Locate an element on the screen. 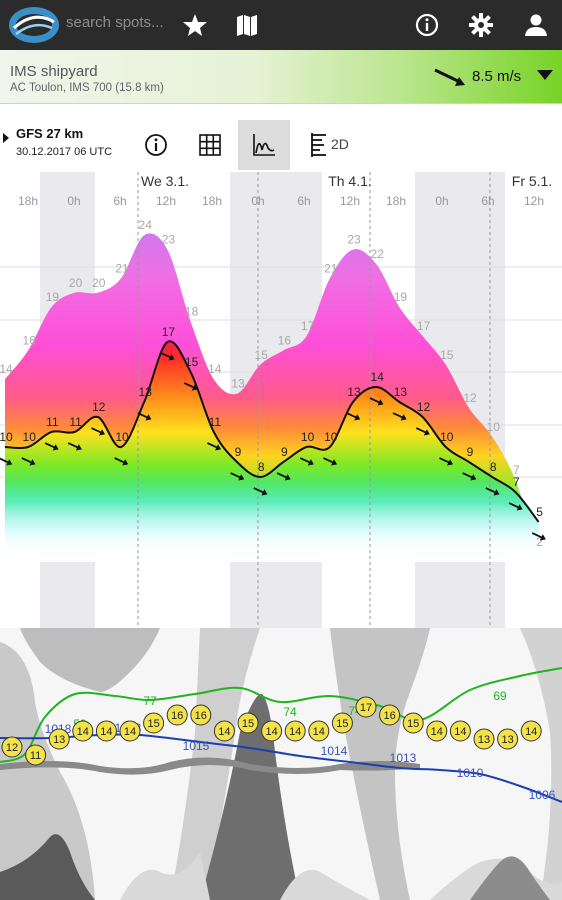 The image size is (562, 900). model-name: GFS 27 km is located at coordinates (50, 133).